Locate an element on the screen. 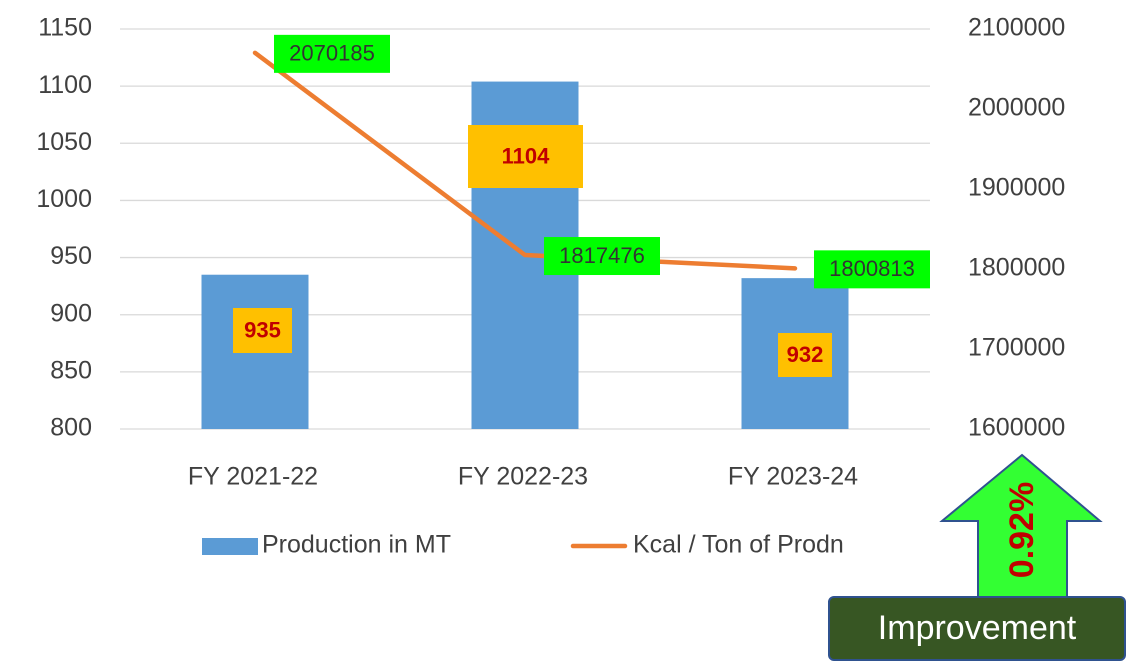 Image resolution: width=1127 pixels, height=670 pixels. y2-tick-label: 1900000 is located at coordinates (1016, 188).